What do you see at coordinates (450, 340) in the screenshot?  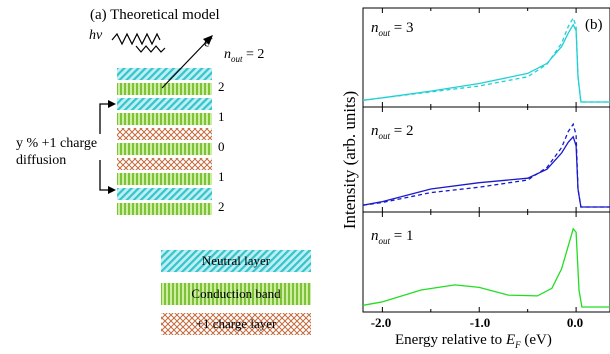 I see `x-axis-label-main: Energy relative to` at bounding box center [450, 340].